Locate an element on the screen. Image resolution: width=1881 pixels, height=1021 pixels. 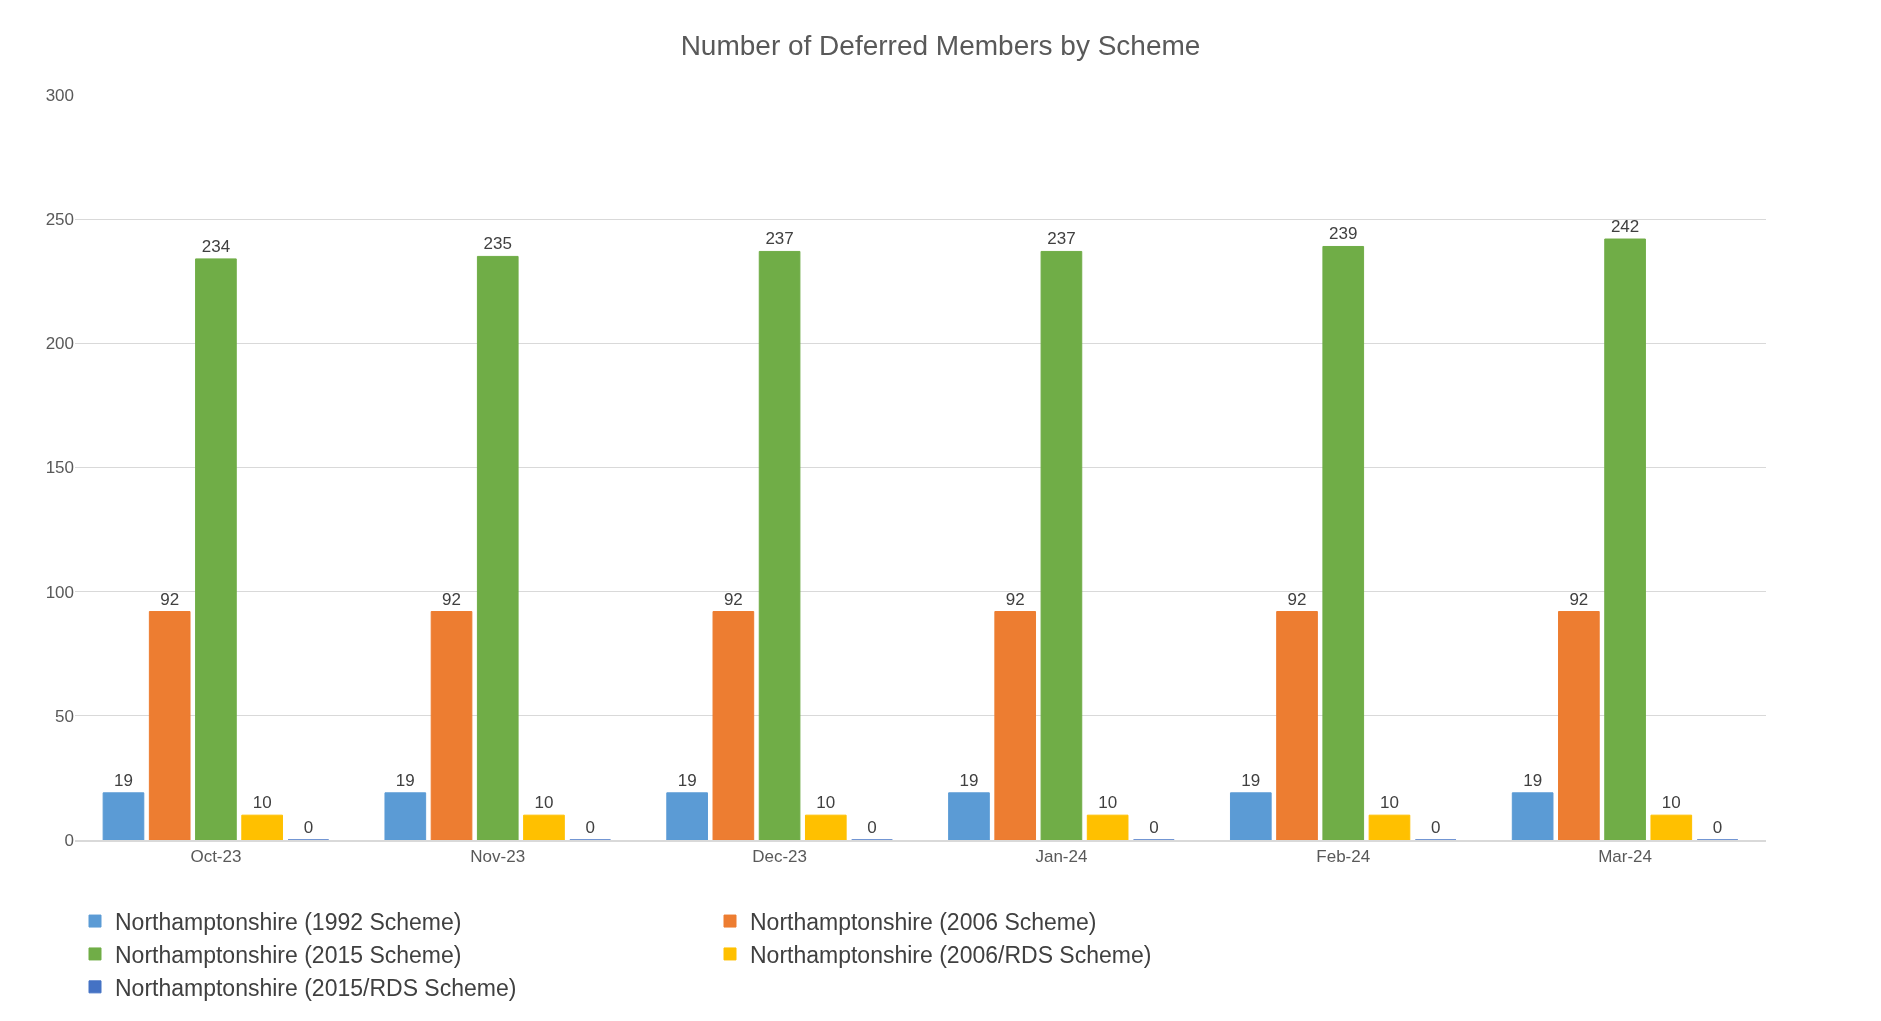
y-tick-label: 300 is located at coordinates (59, 95).